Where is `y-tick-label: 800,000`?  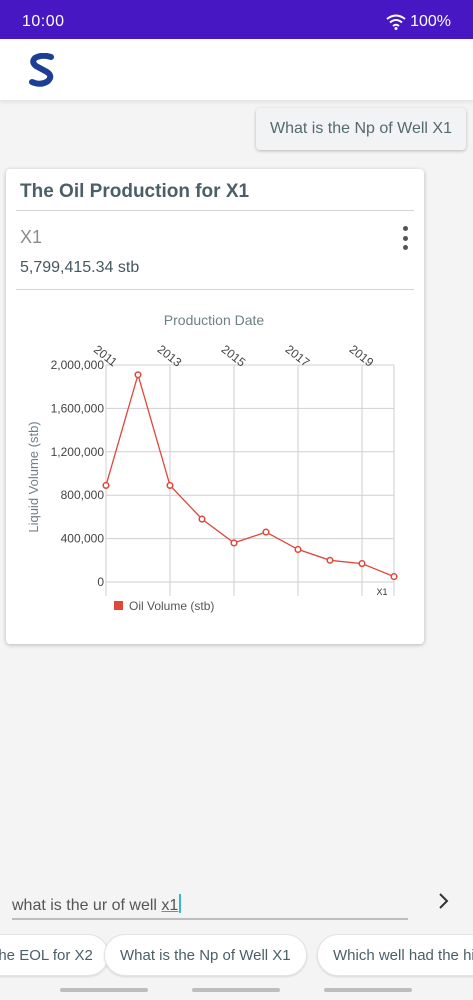 y-tick-label: 800,000 is located at coordinates (83, 495).